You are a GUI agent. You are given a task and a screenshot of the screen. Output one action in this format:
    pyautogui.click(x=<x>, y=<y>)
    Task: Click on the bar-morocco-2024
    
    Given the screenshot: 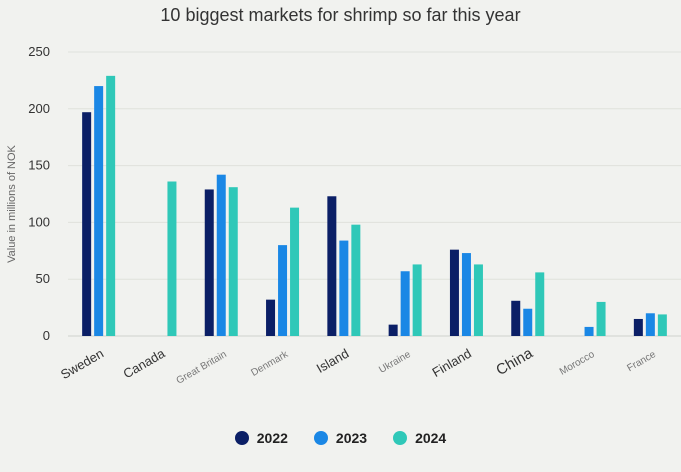 What is the action you would take?
    pyautogui.click(x=601, y=318)
    